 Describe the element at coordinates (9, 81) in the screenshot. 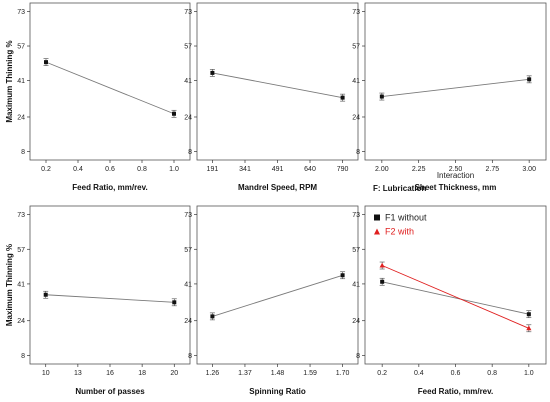

I see `y-axis-label: Maximum Thinning %` at that location.